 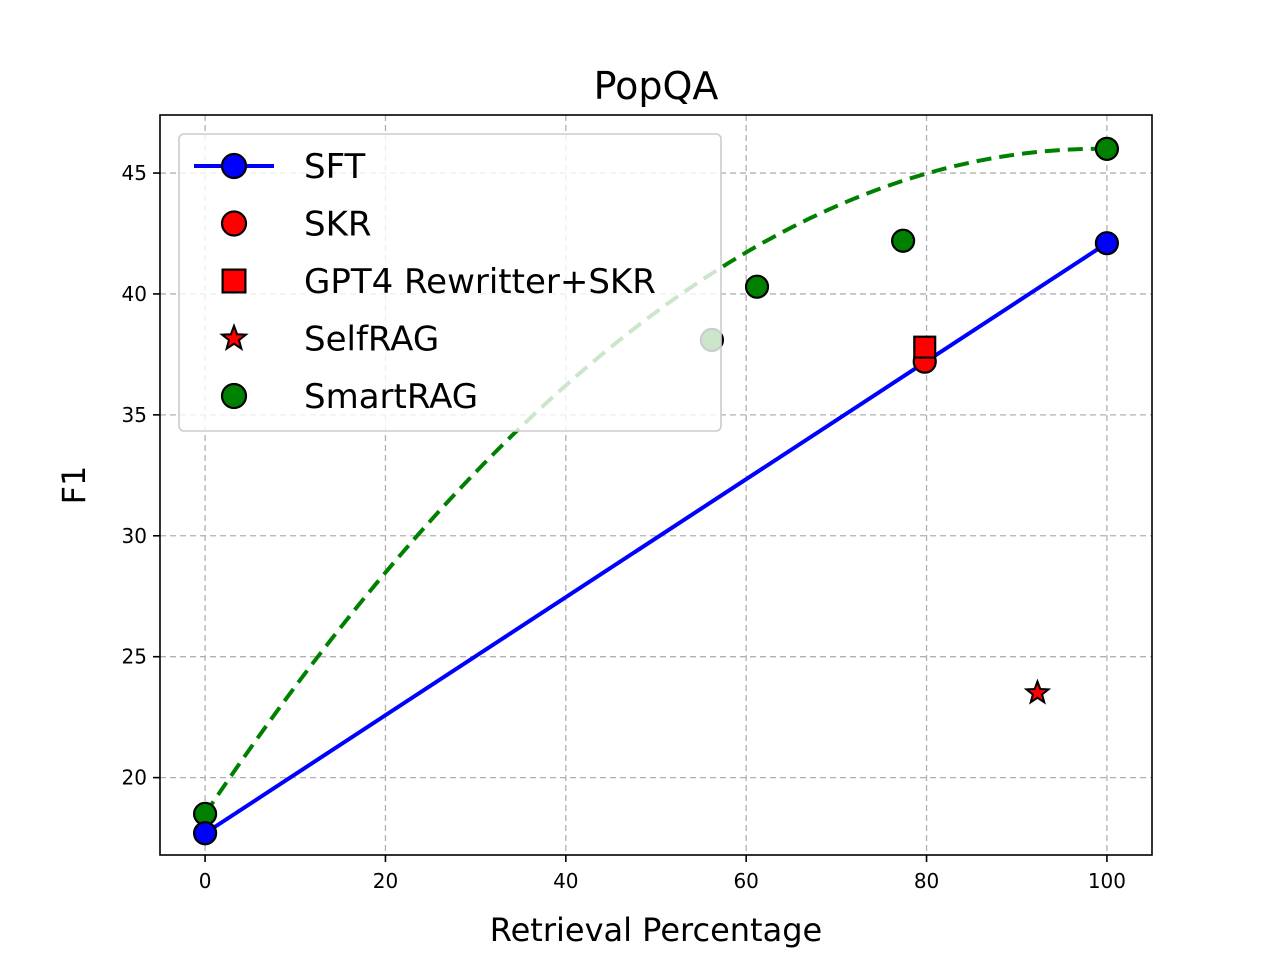 I want to click on legend-skr-label: SKR, so click(x=338, y=225).